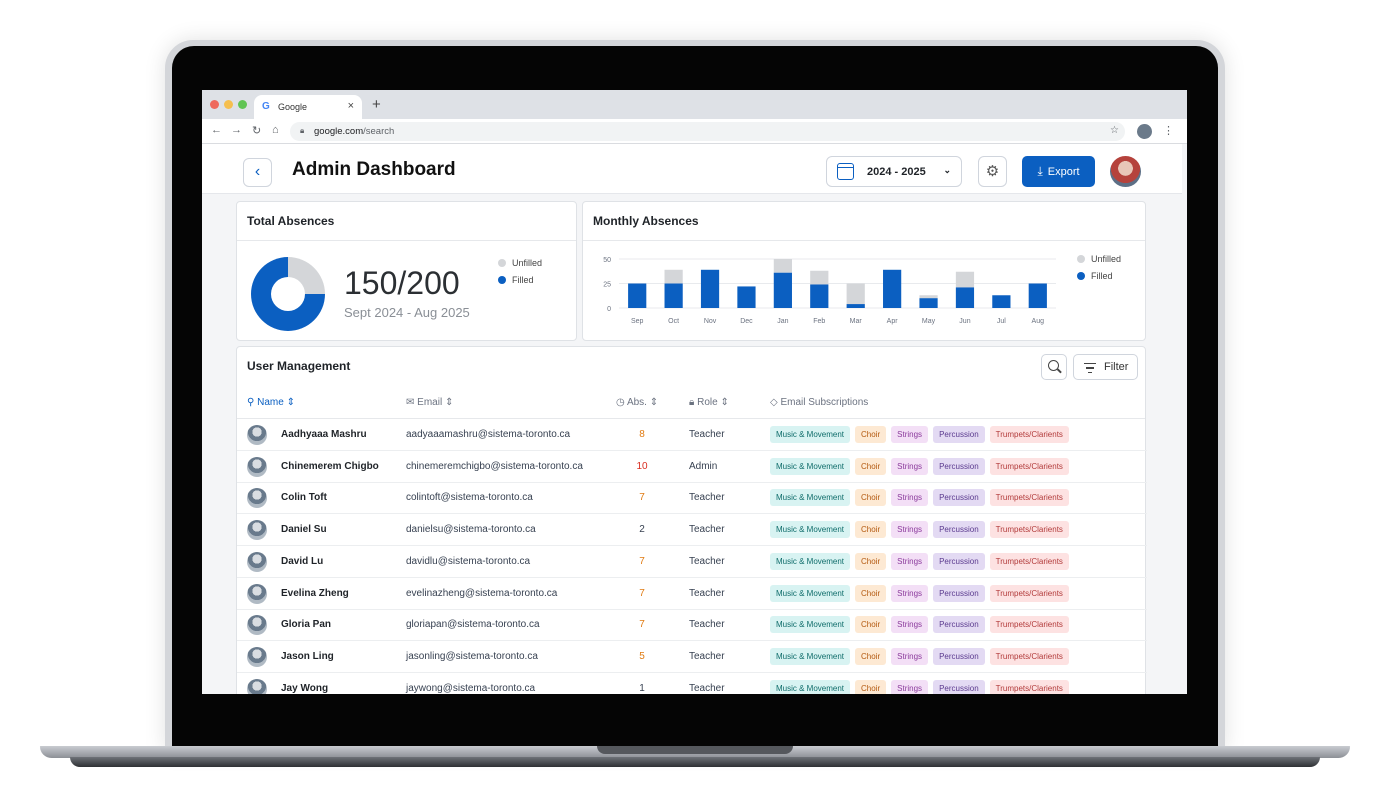 Image resolution: width=1389 pixels, height=810 pixels. What do you see at coordinates (894, 171) in the screenshot?
I see `year-select: 2024 - 2025 ⌄` at bounding box center [894, 171].